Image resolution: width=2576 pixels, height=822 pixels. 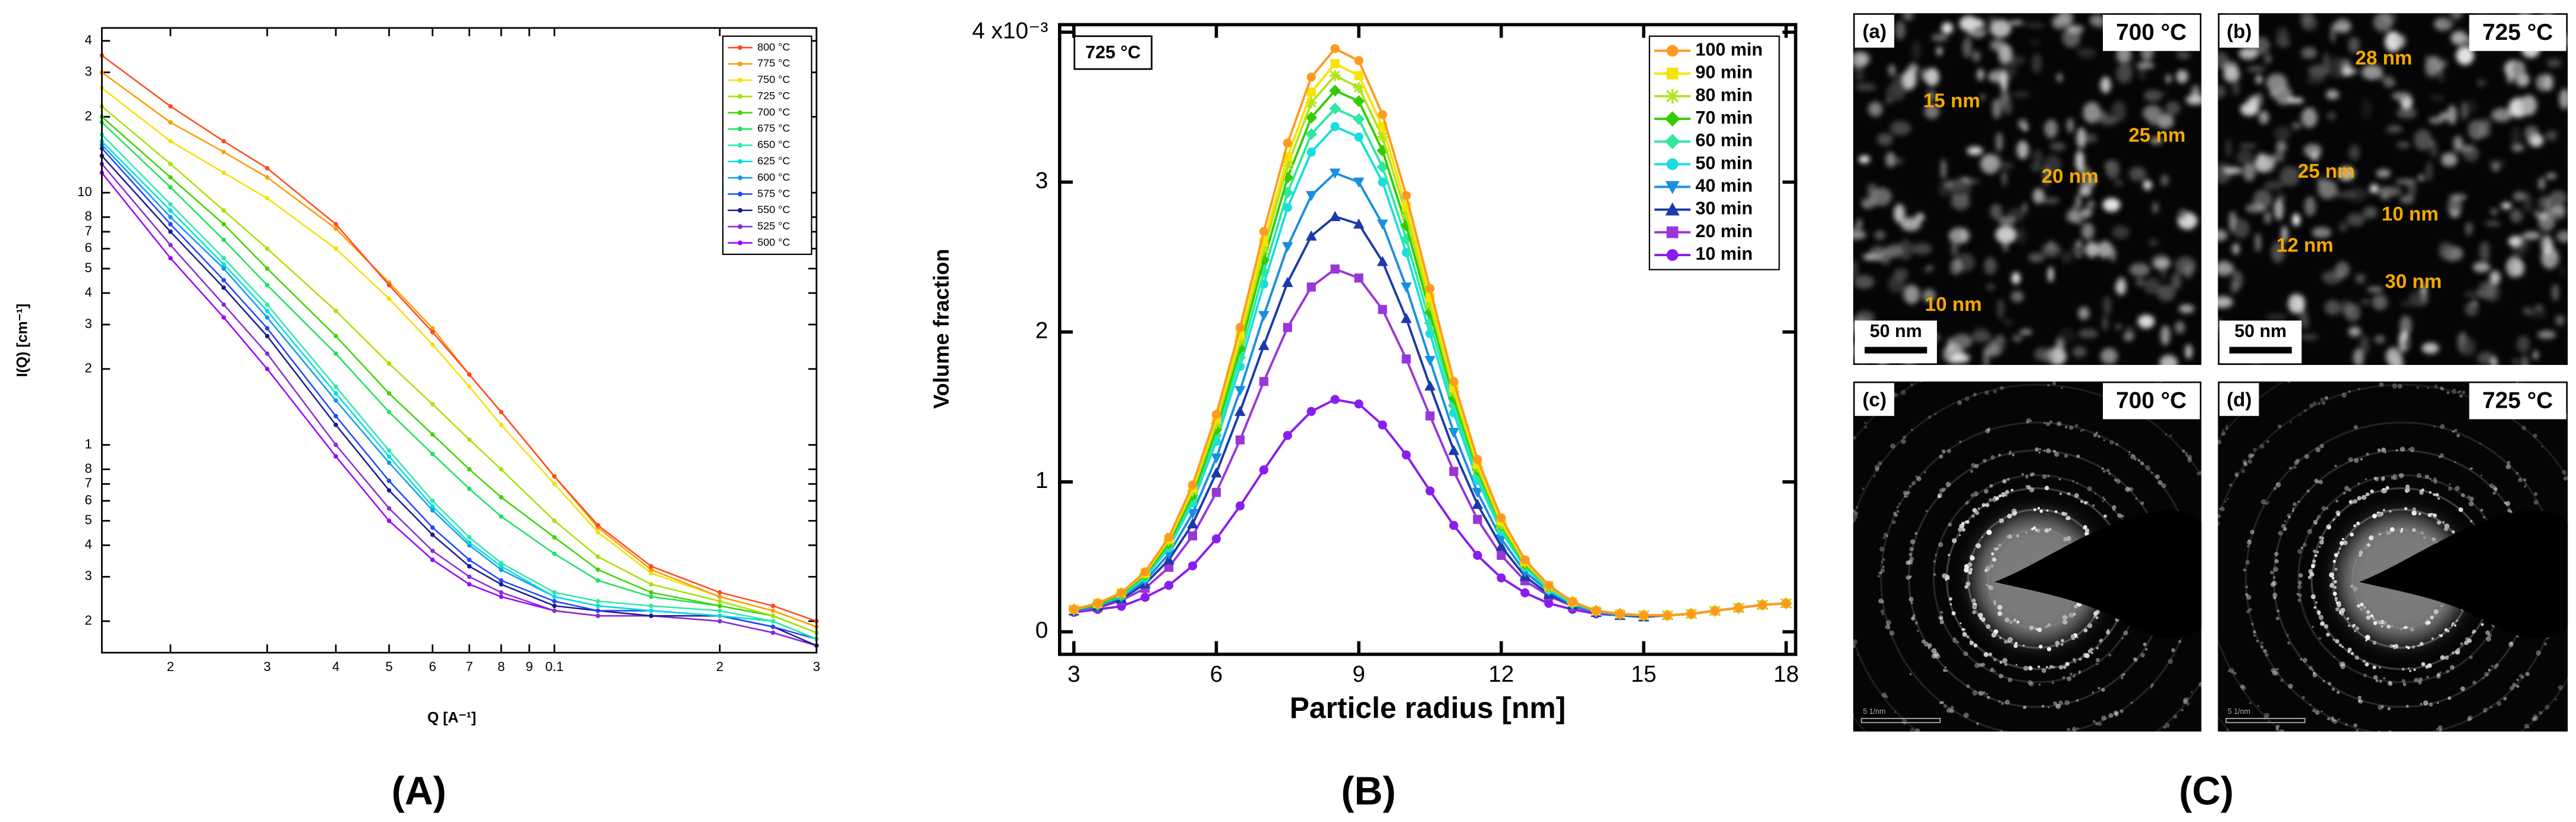 I want to click on legend-label: 10 min, so click(x=1723, y=254).